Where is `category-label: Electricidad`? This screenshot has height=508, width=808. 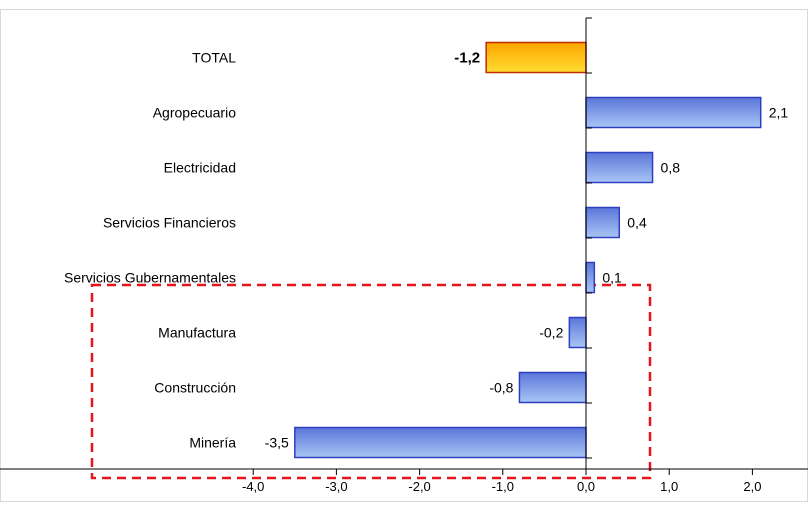 category-label: Electricidad is located at coordinates (200, 168).